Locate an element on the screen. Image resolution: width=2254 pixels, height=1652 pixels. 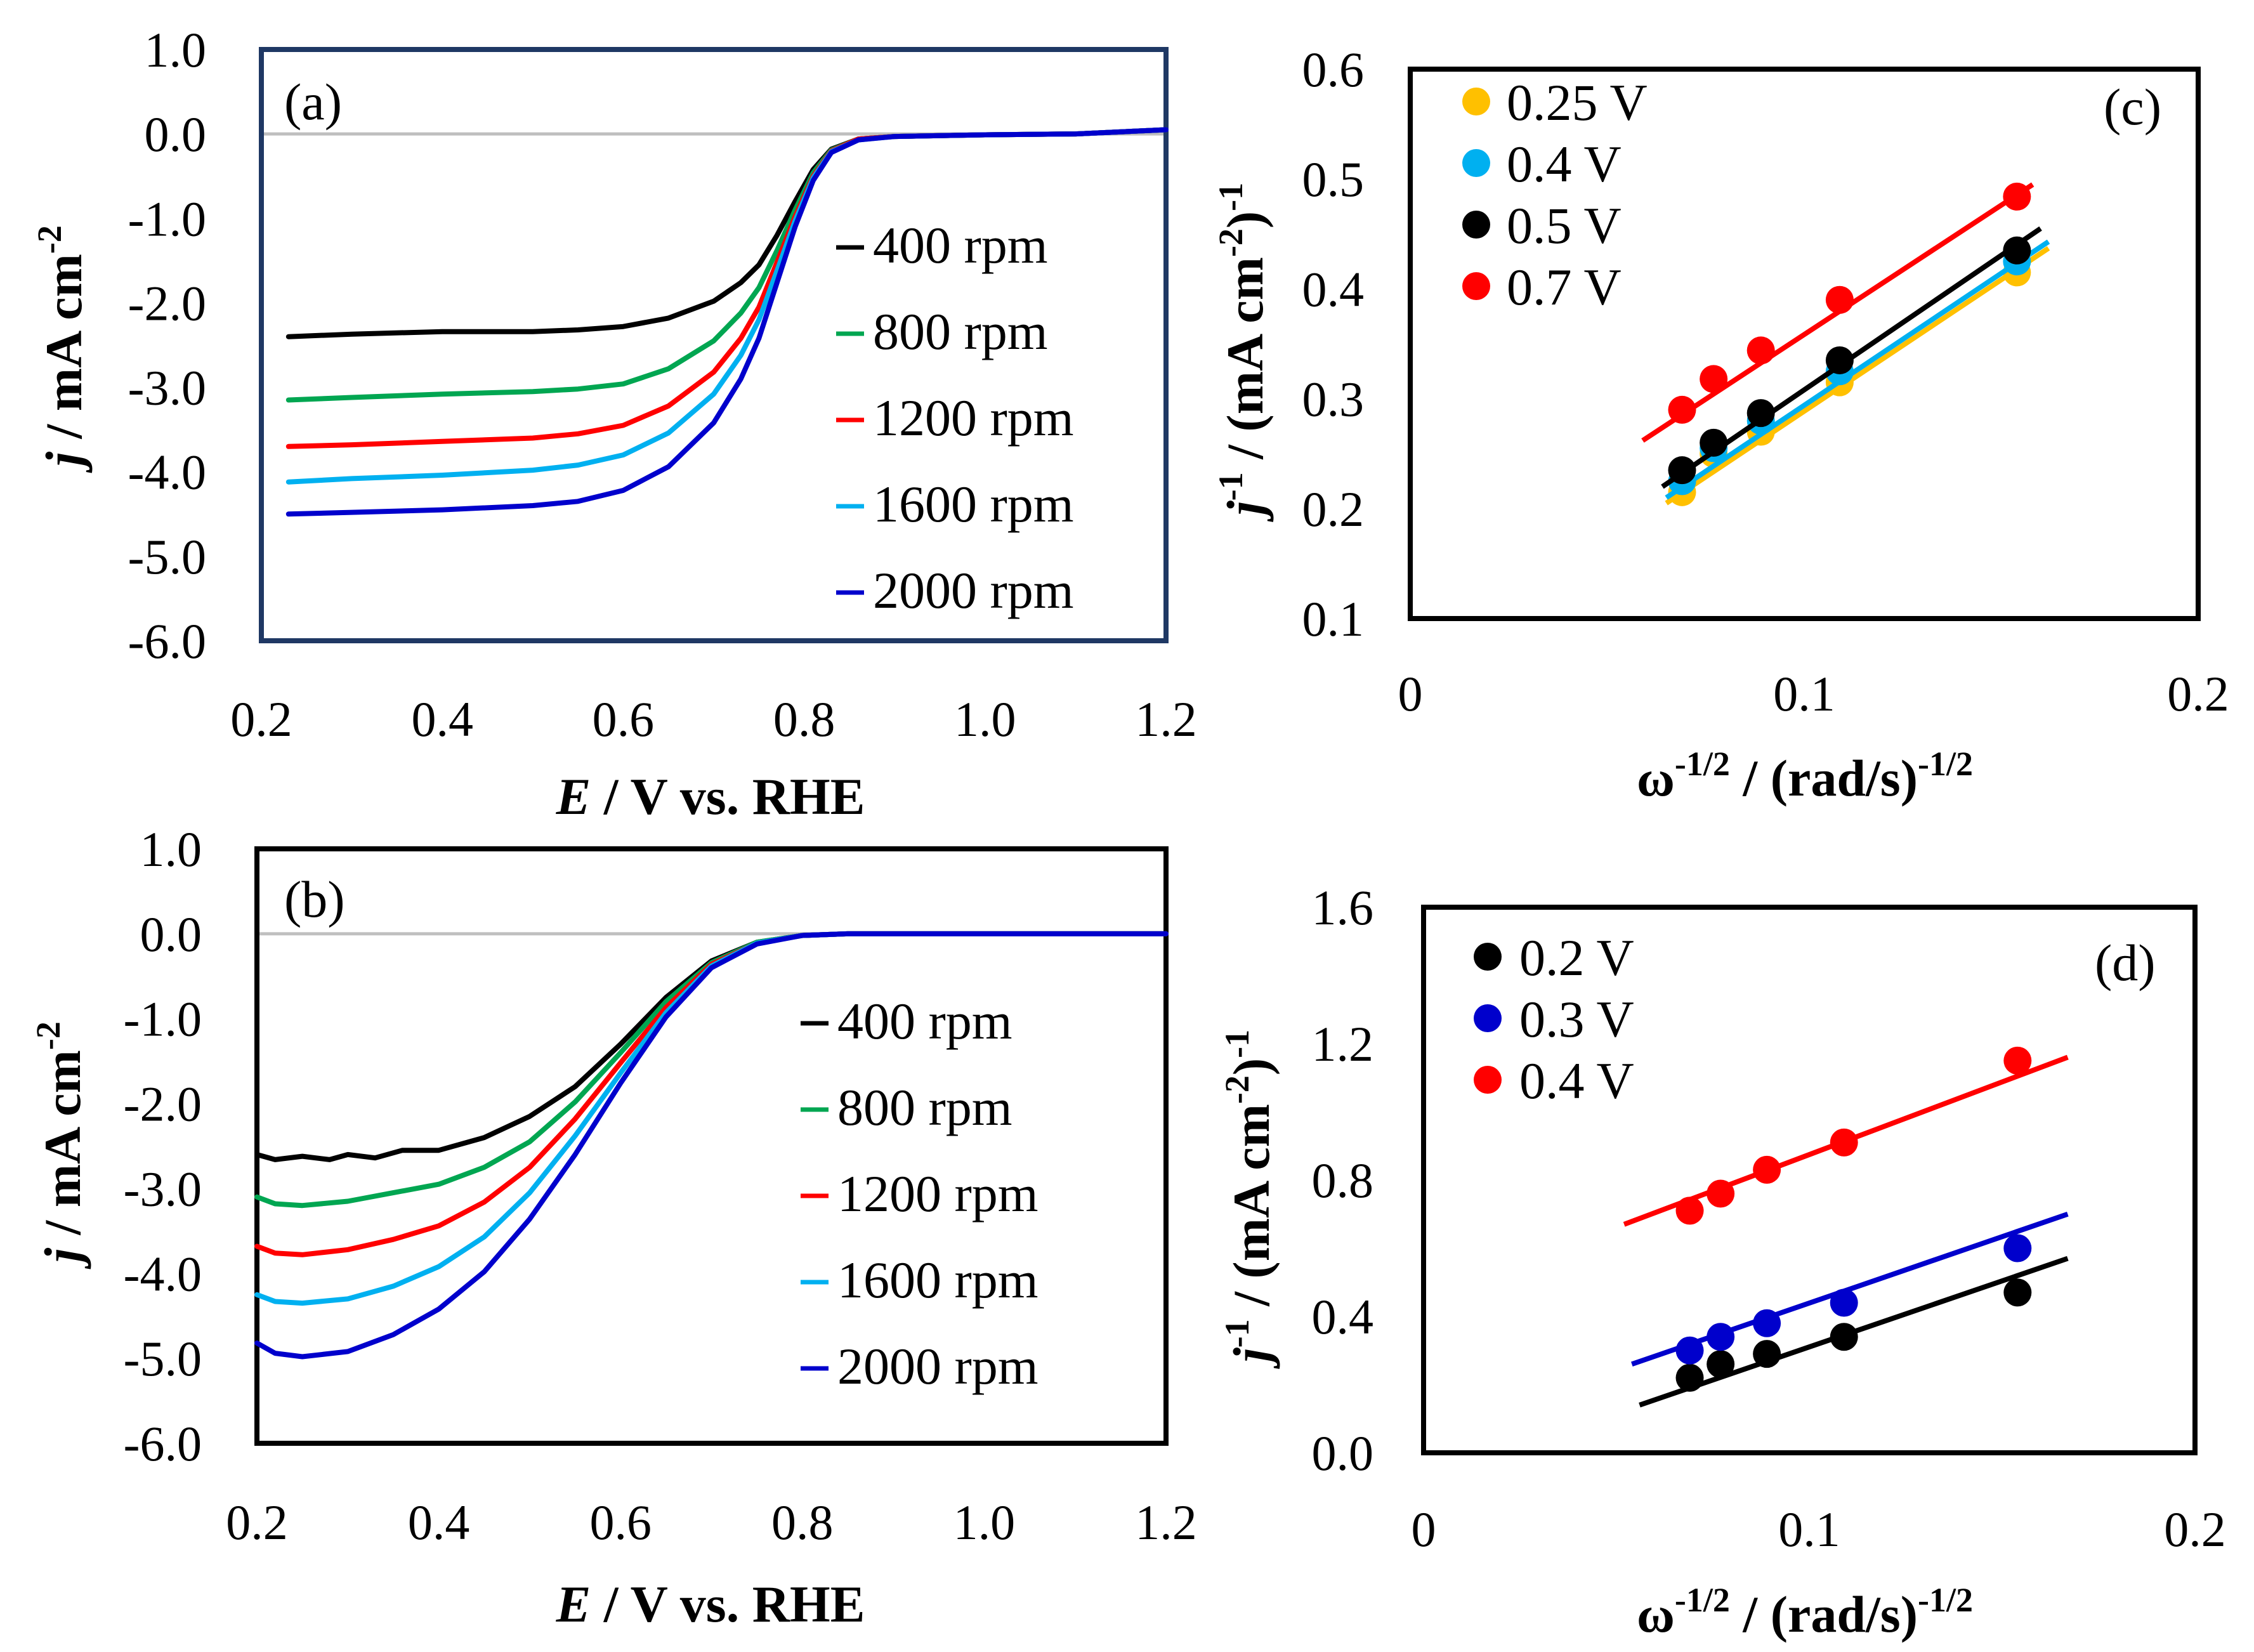
y-tick-label: 0.8 is located at coordinates (1343, 1180).